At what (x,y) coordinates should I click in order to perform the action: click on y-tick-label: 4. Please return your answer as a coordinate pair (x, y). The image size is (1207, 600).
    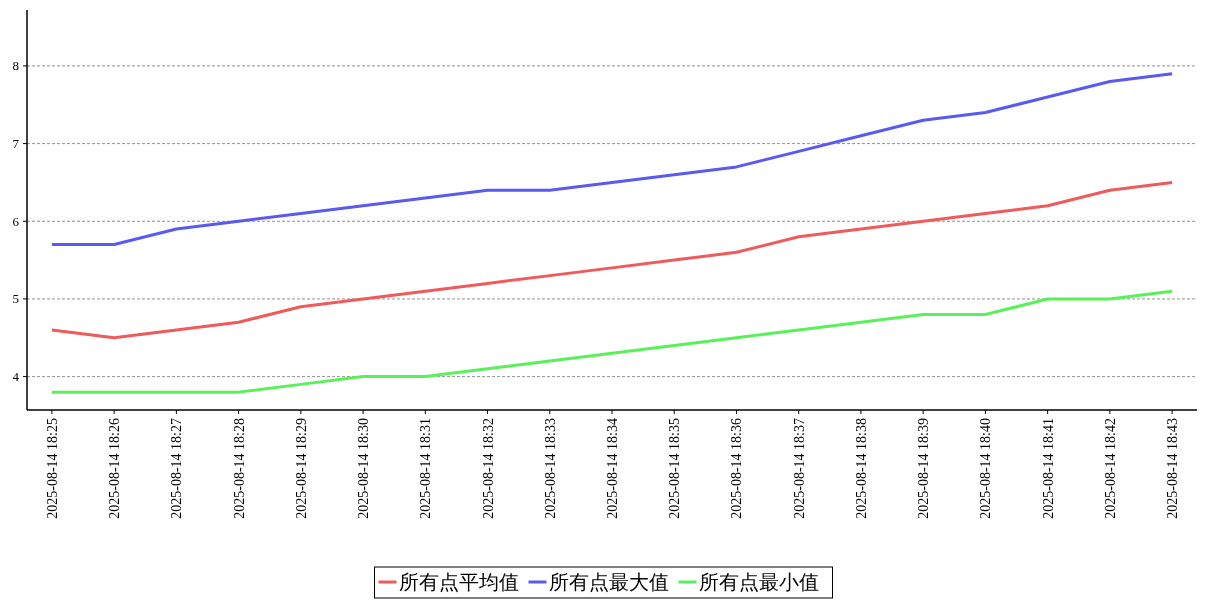
    Looking at the image, I should click on (16, 377).